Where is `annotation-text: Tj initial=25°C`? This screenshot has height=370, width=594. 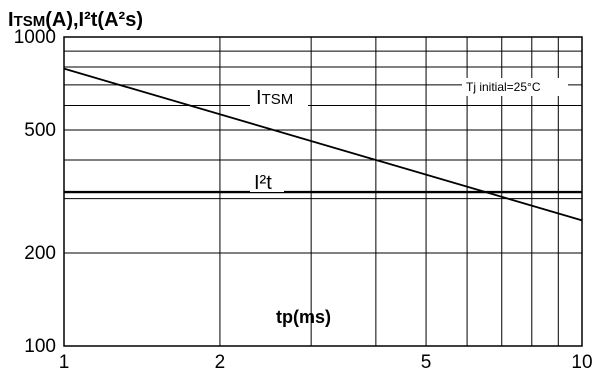
annotation-text: Tj initial=25°C is located at coordinates (503, 87).